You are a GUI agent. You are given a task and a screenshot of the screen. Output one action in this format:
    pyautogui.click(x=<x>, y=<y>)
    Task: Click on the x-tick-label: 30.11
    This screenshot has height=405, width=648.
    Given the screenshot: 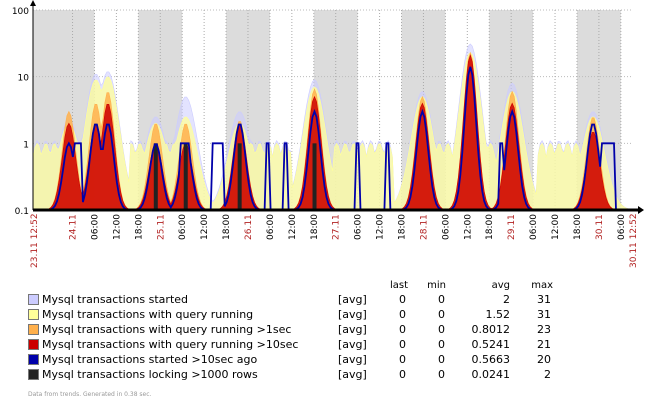 What is the action you would take?
    pyautogui.click(x=600, y=227)
    